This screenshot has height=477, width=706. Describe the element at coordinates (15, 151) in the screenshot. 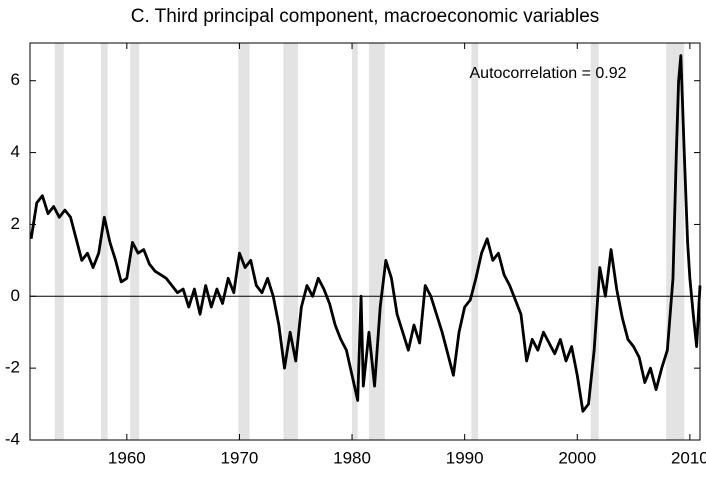

I see `y-tick-label: 4` at that location.